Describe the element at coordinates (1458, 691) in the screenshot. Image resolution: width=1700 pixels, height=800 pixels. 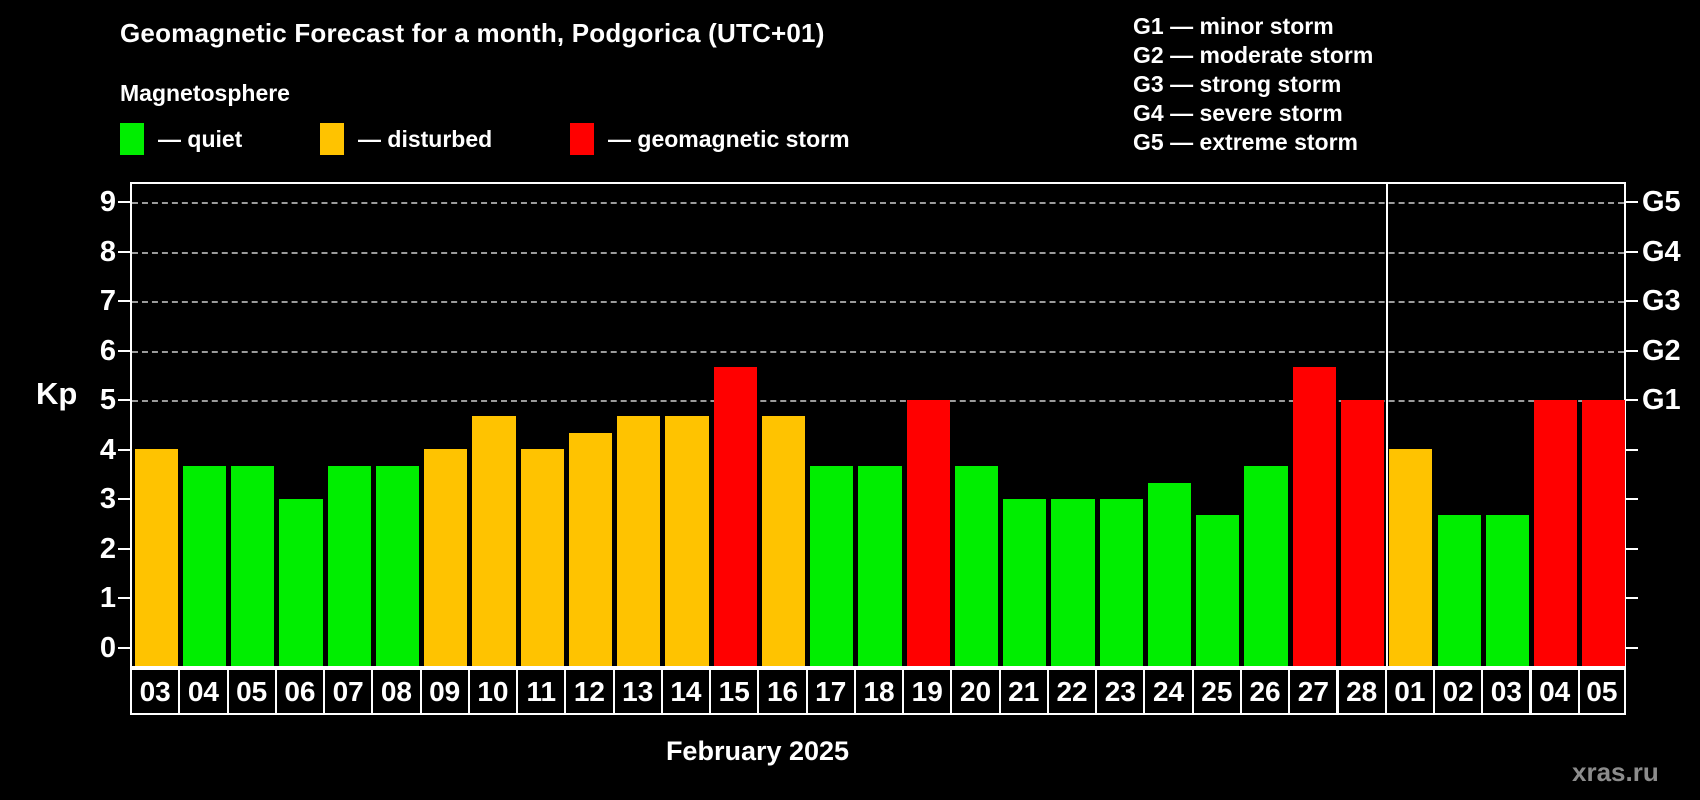
I see `day-label-mar-02: 02` at that location.